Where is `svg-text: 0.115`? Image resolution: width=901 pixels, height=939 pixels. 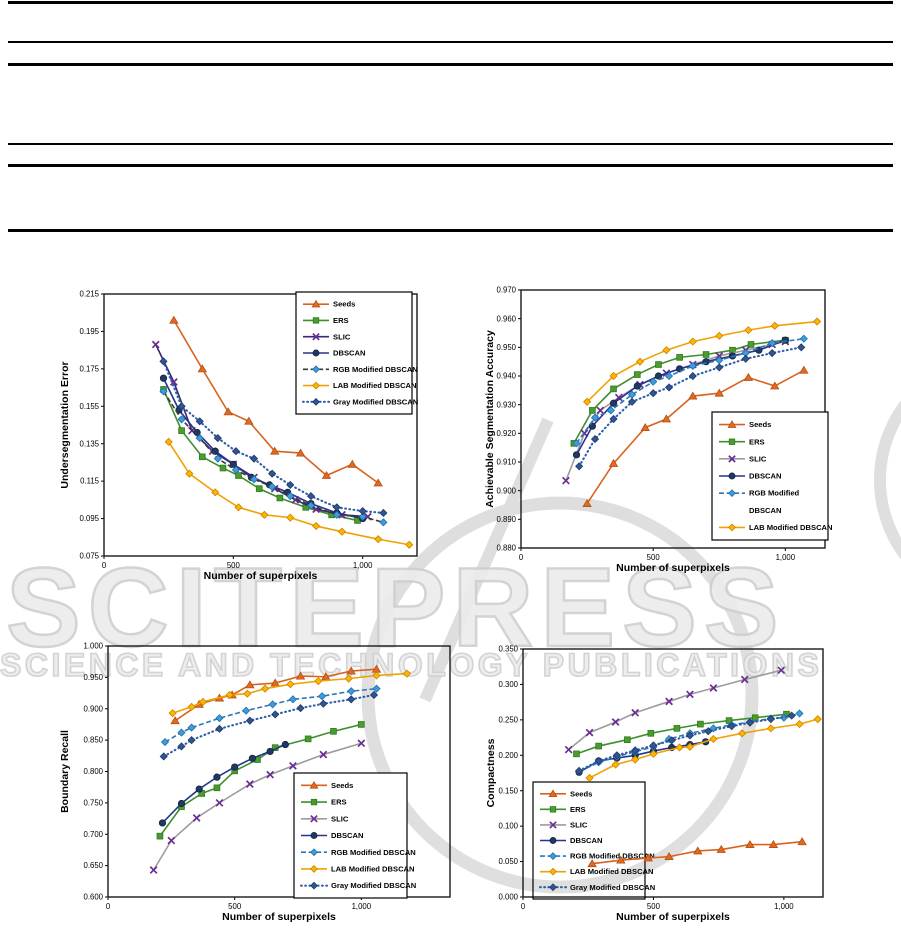 svg-text: 0.115 is located at coordinates (90, 481).